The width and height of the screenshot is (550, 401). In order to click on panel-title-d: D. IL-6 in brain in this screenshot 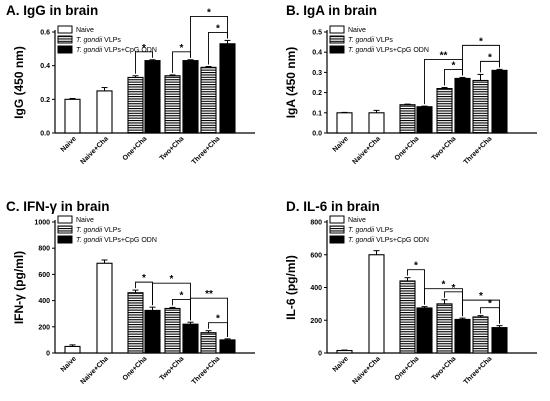, I will do `click(333, 206)`.